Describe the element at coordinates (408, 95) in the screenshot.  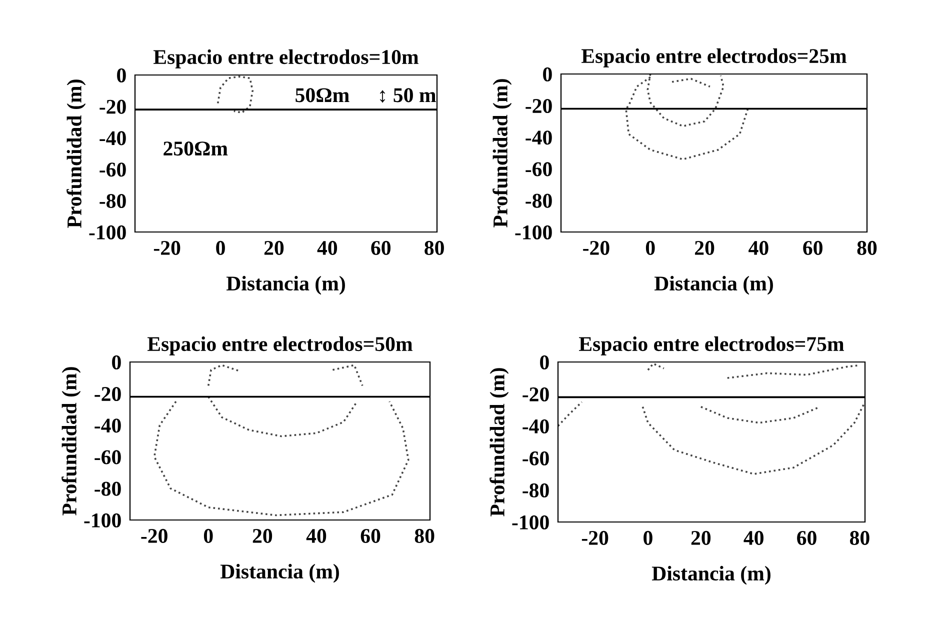
I see `annotation: ↕ 50 m` at that location.